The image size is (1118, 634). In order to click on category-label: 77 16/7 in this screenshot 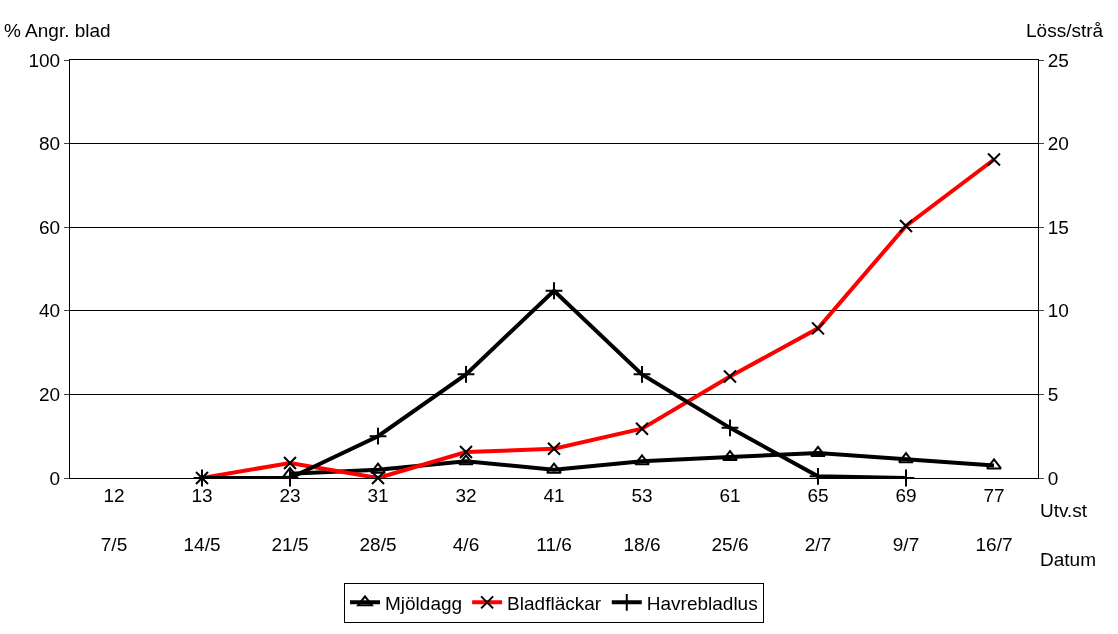, I will do `click(994, 520)`.